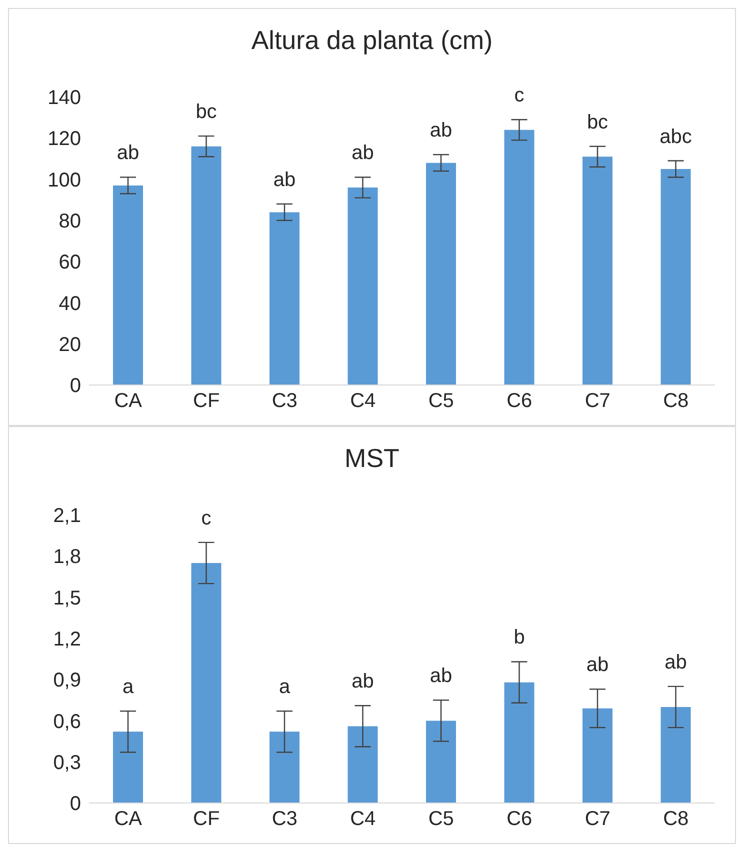 The height and width of the screenshot is (859, 746). Describe the element at coordinates (676, 137) in the screenshot. I see `annotation: abc` at that location.